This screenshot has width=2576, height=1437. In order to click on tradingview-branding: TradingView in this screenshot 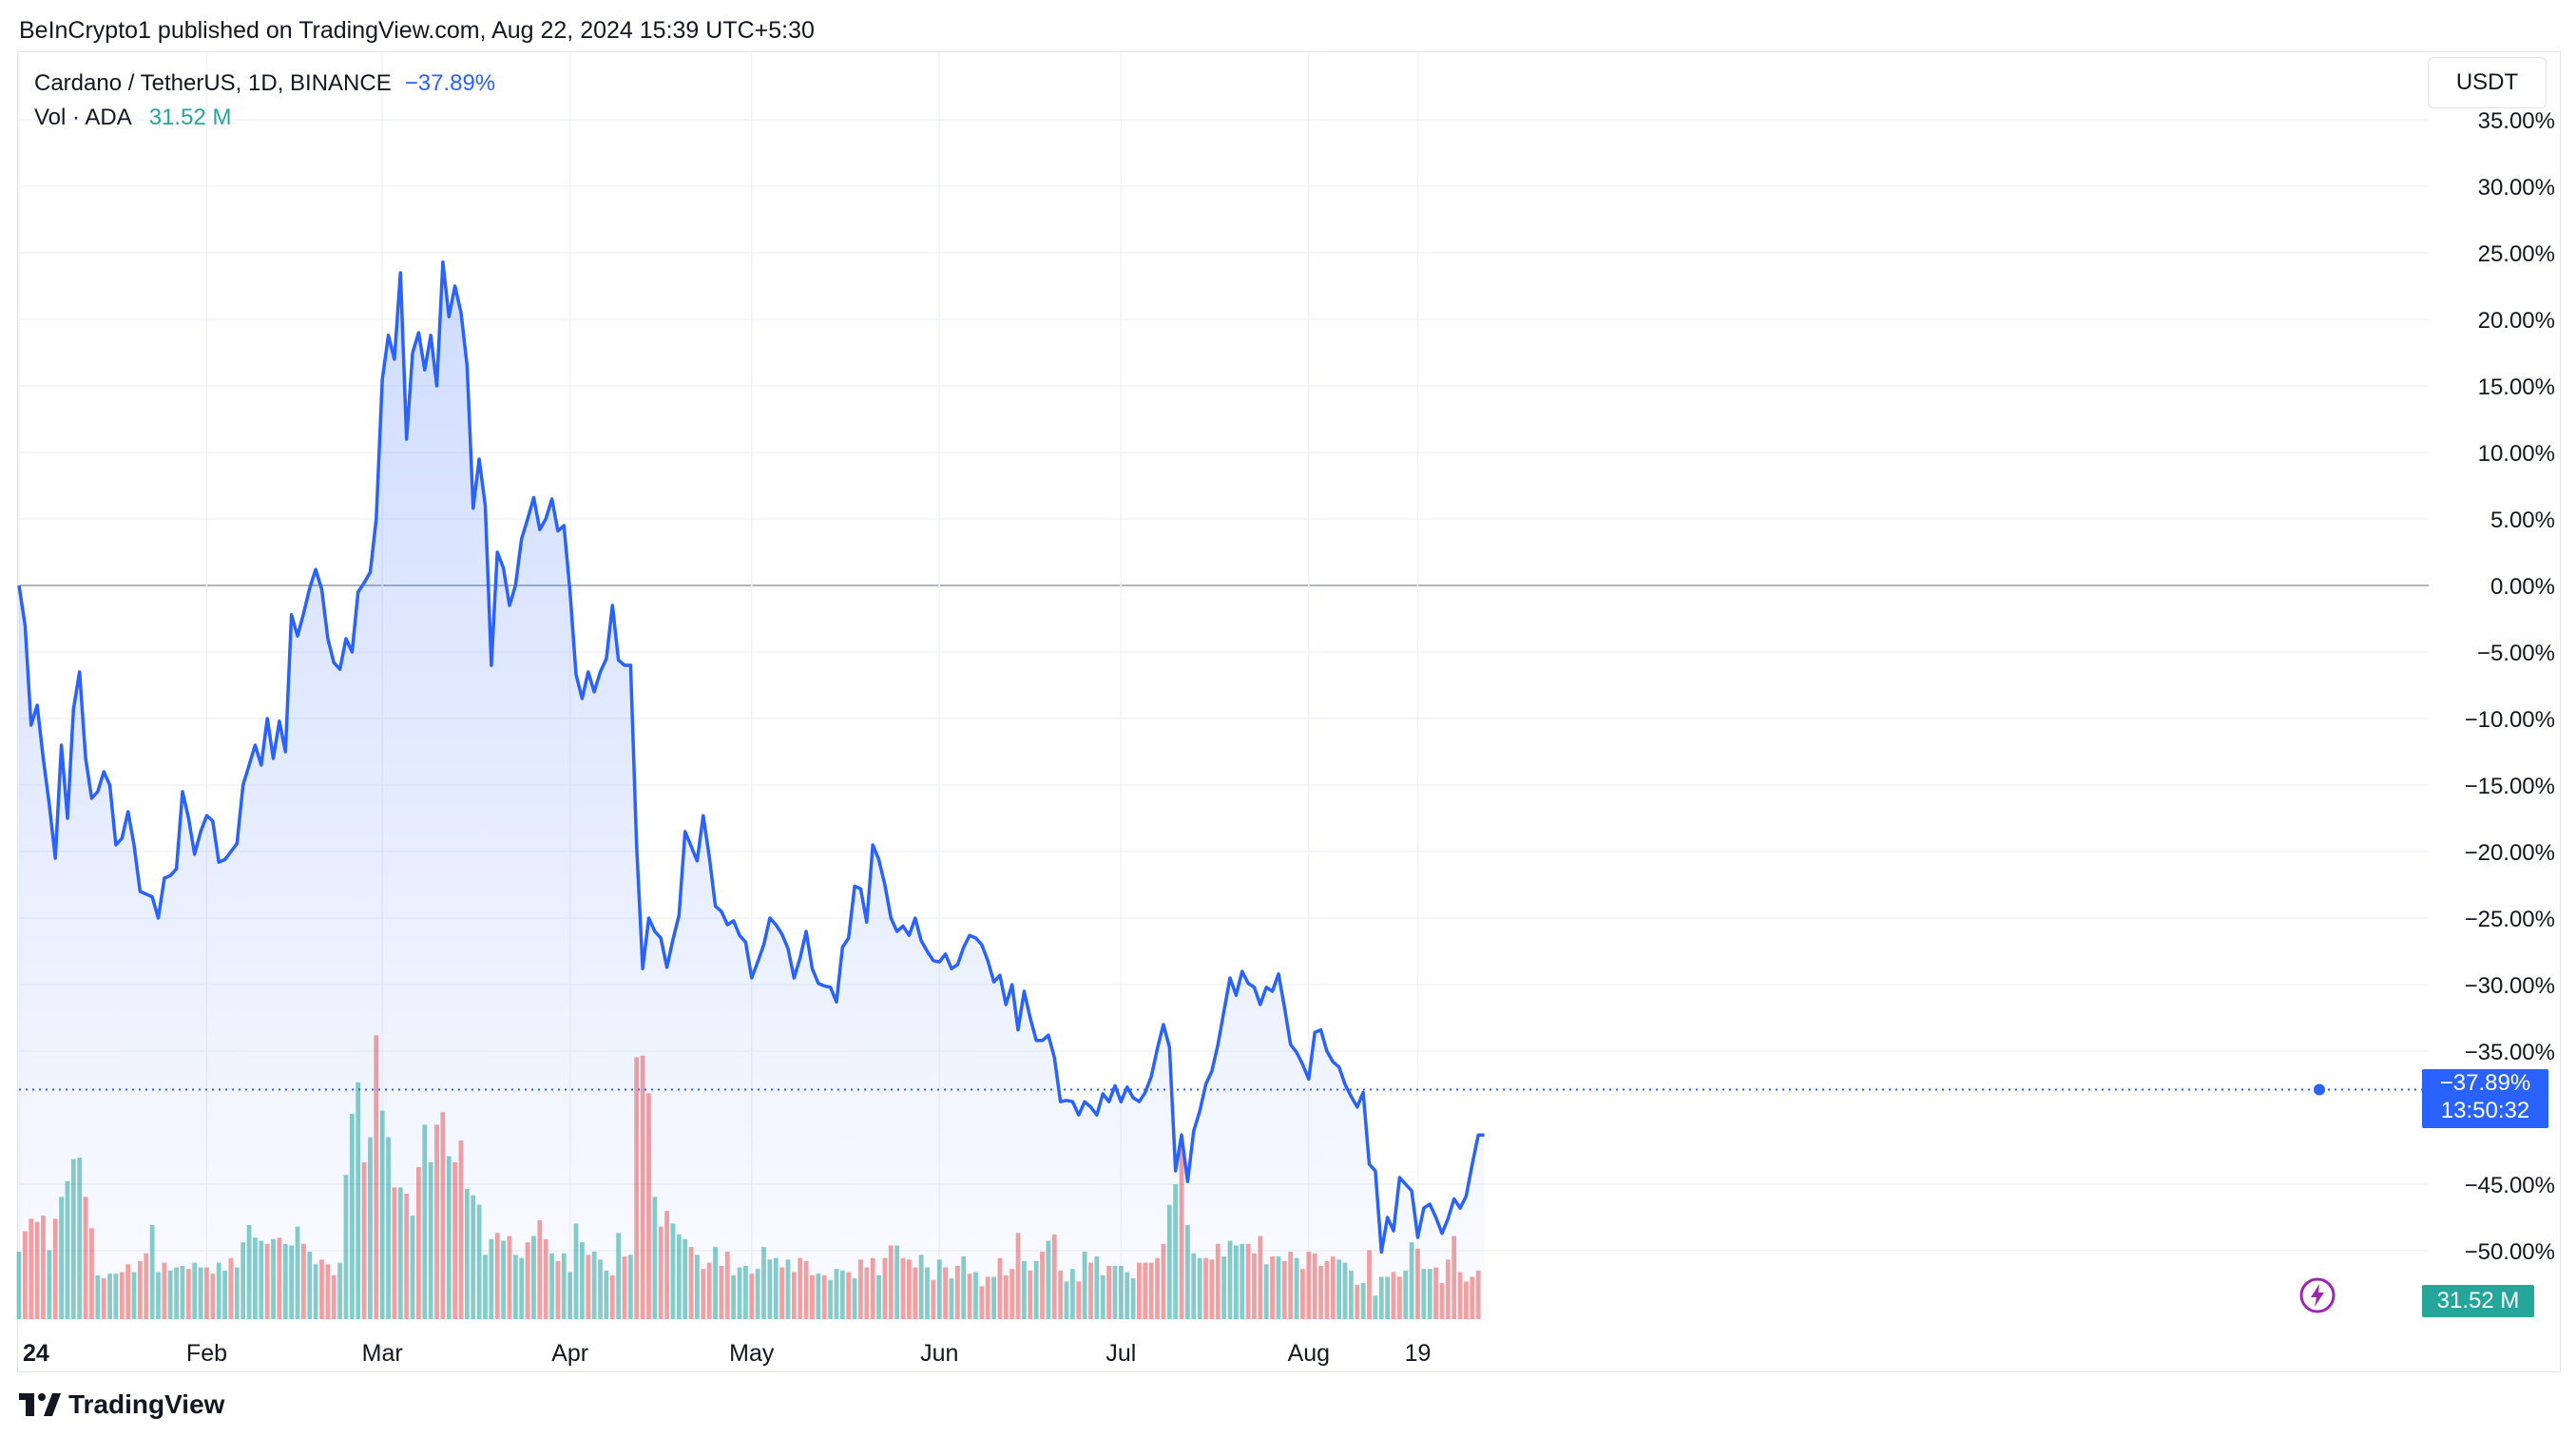, I will do `click(121, 1404)`.